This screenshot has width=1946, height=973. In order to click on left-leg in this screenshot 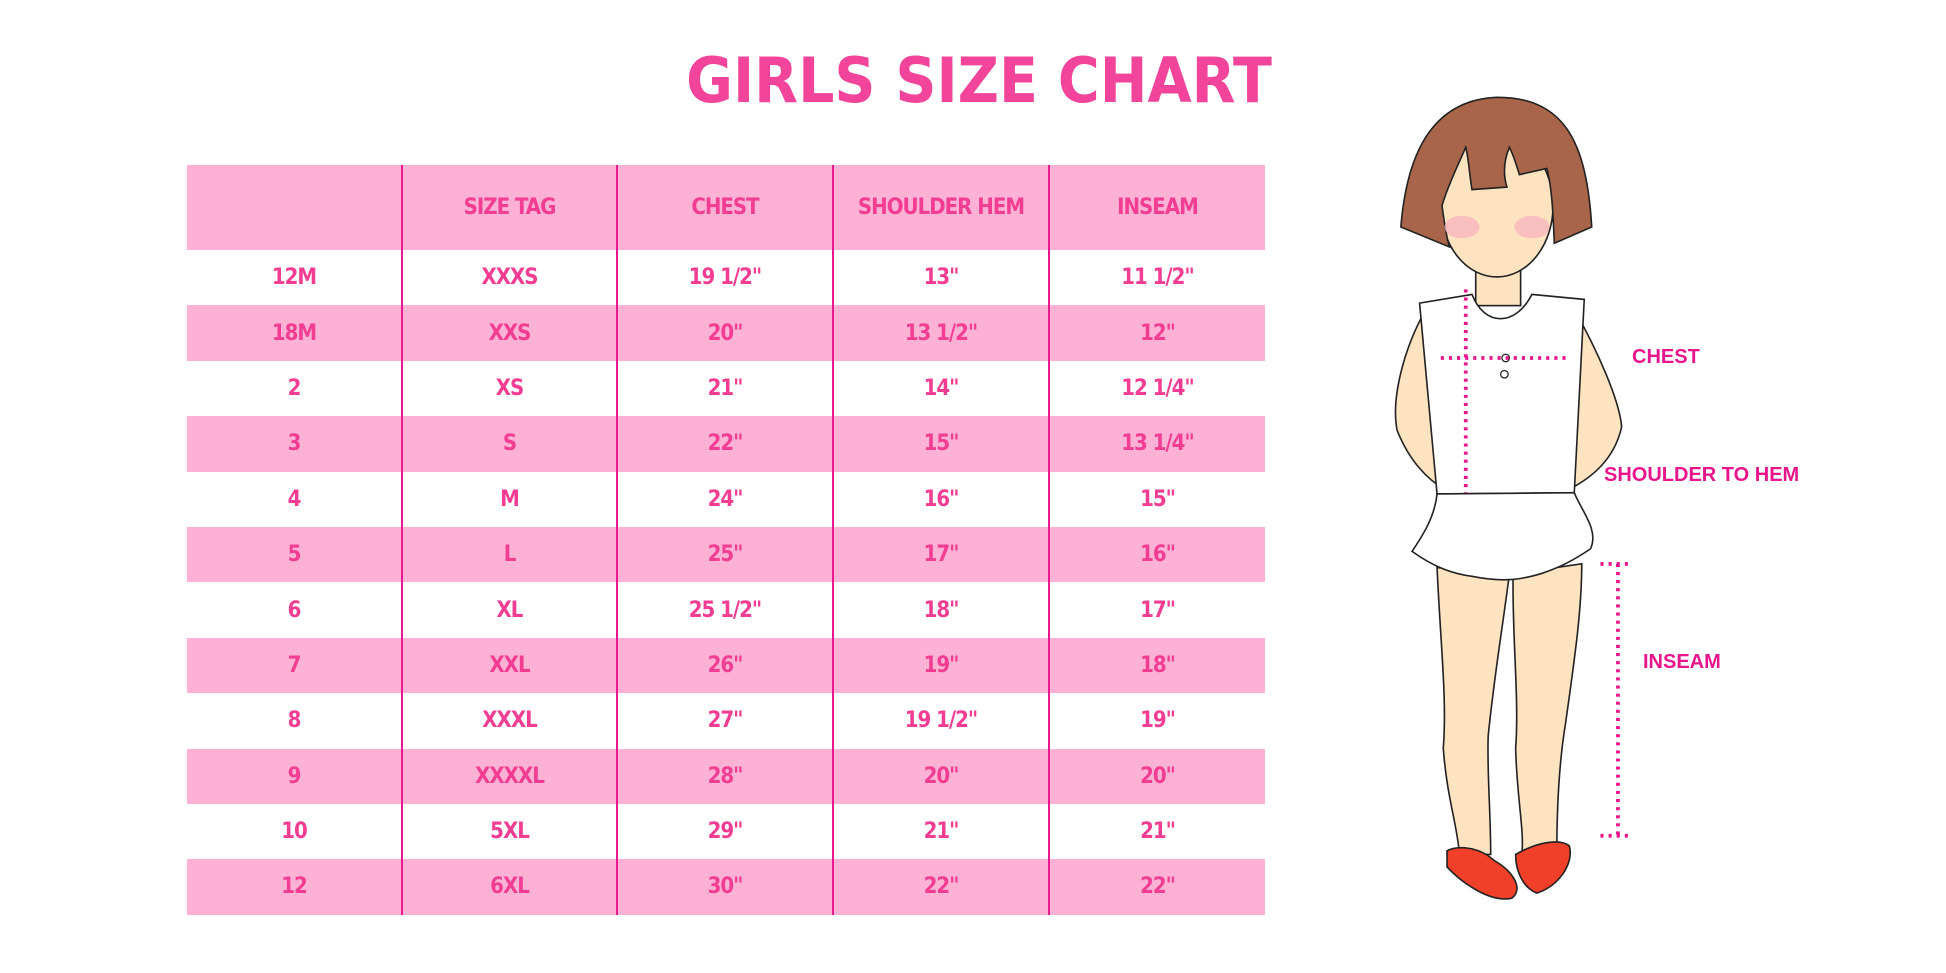, I will do `click(1473, 711)`.